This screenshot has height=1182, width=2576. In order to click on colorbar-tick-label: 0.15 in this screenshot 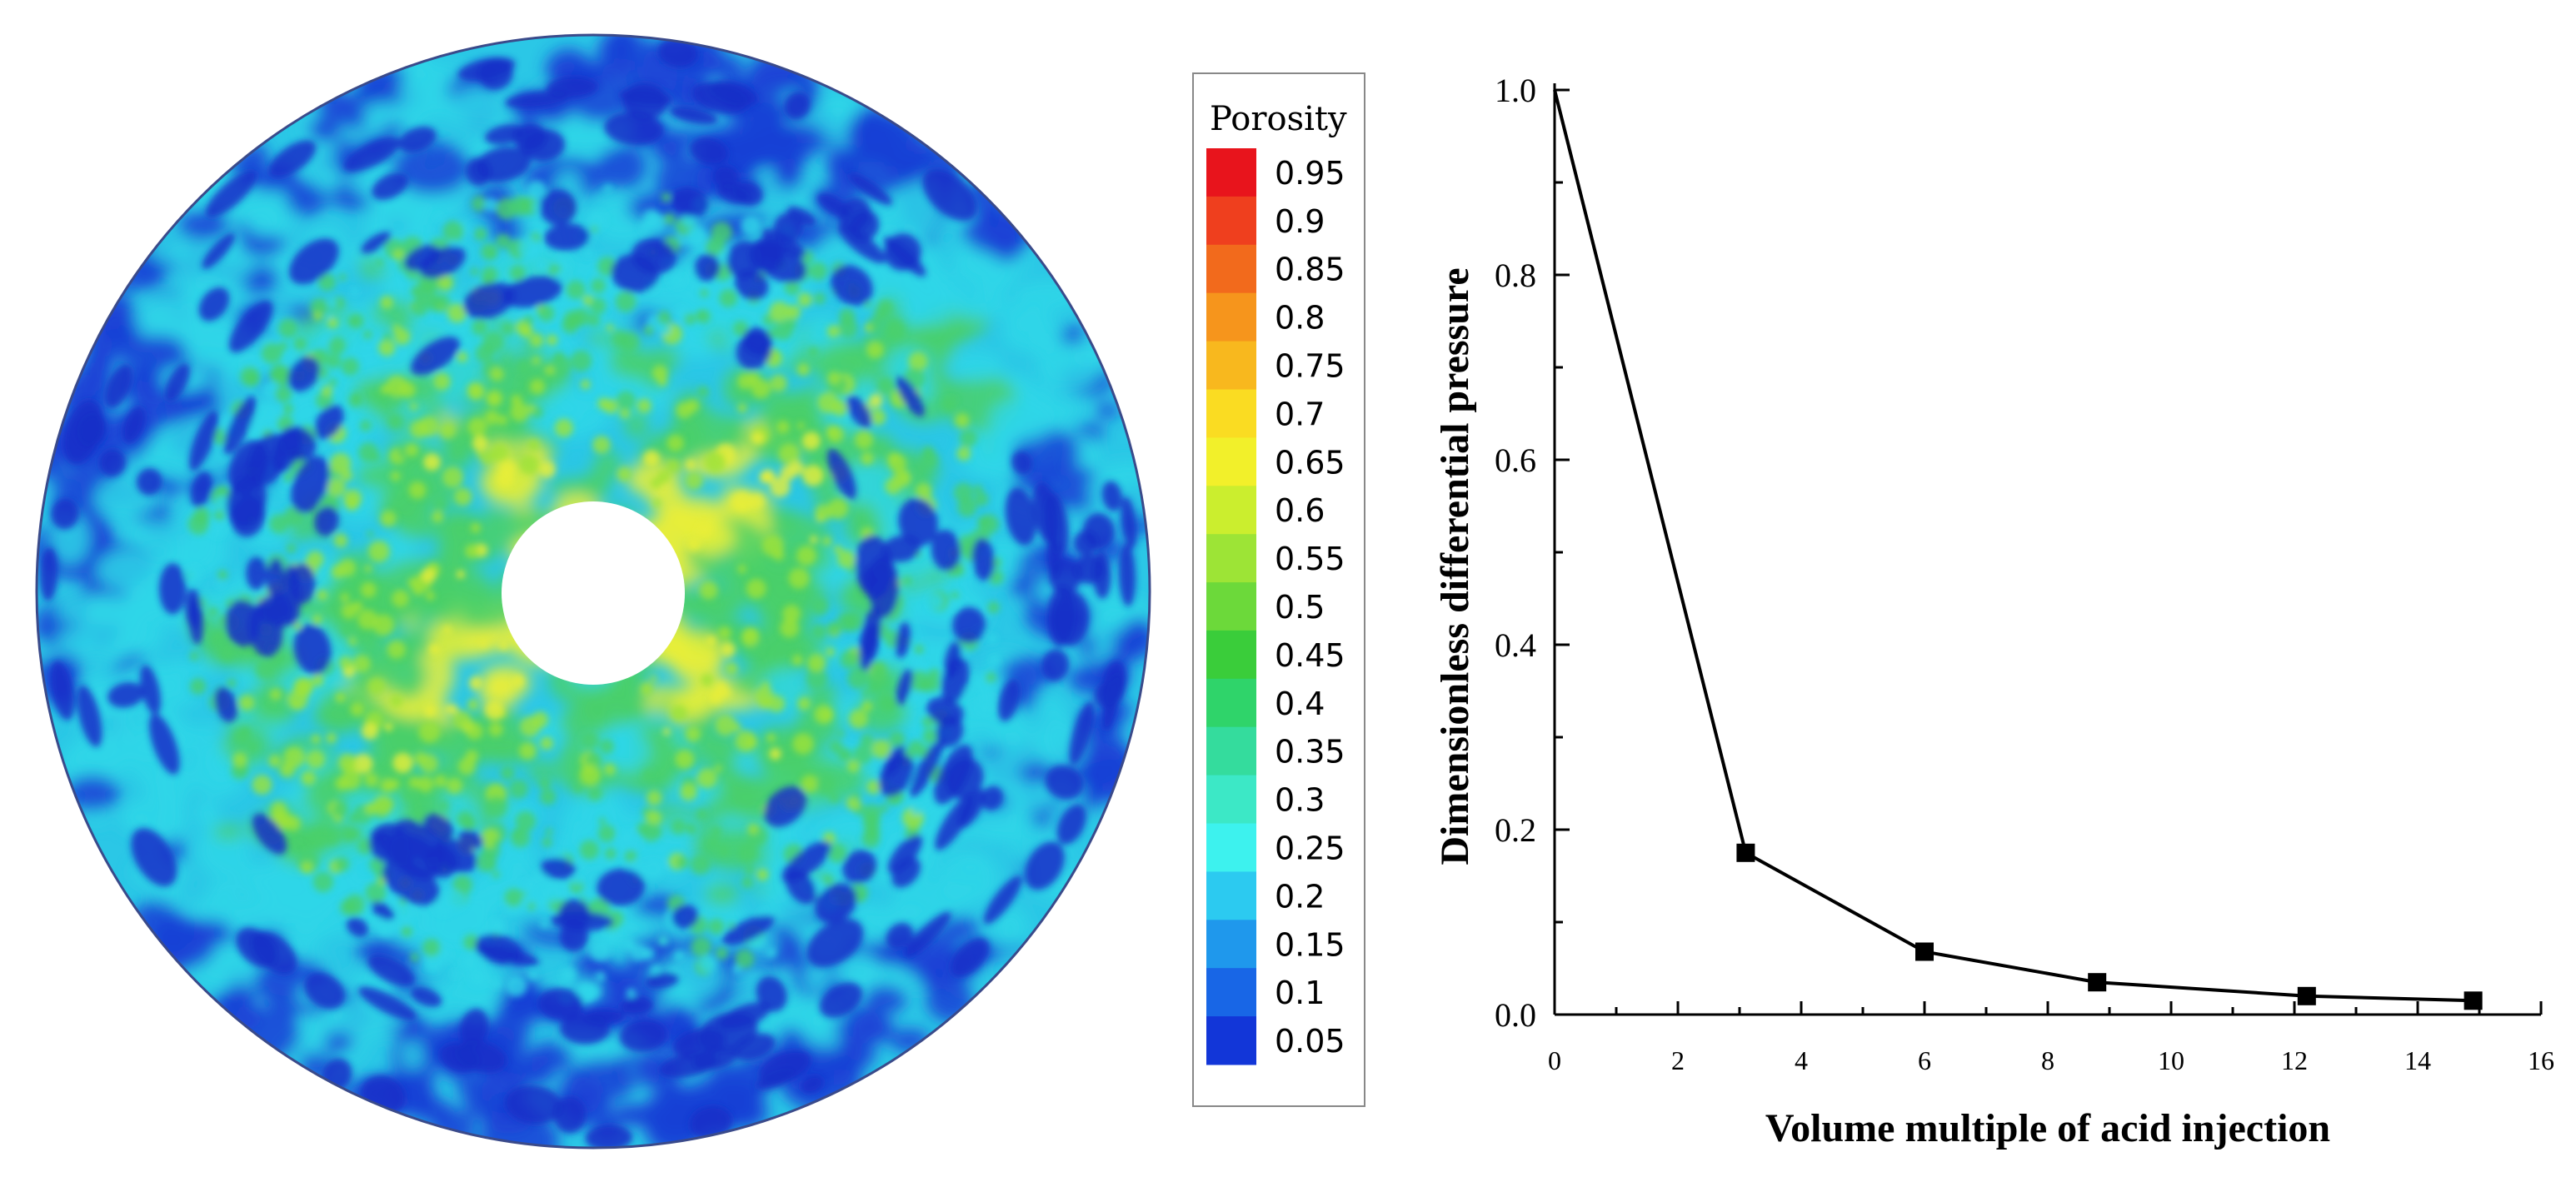, I will do `click(1310, 945)`.